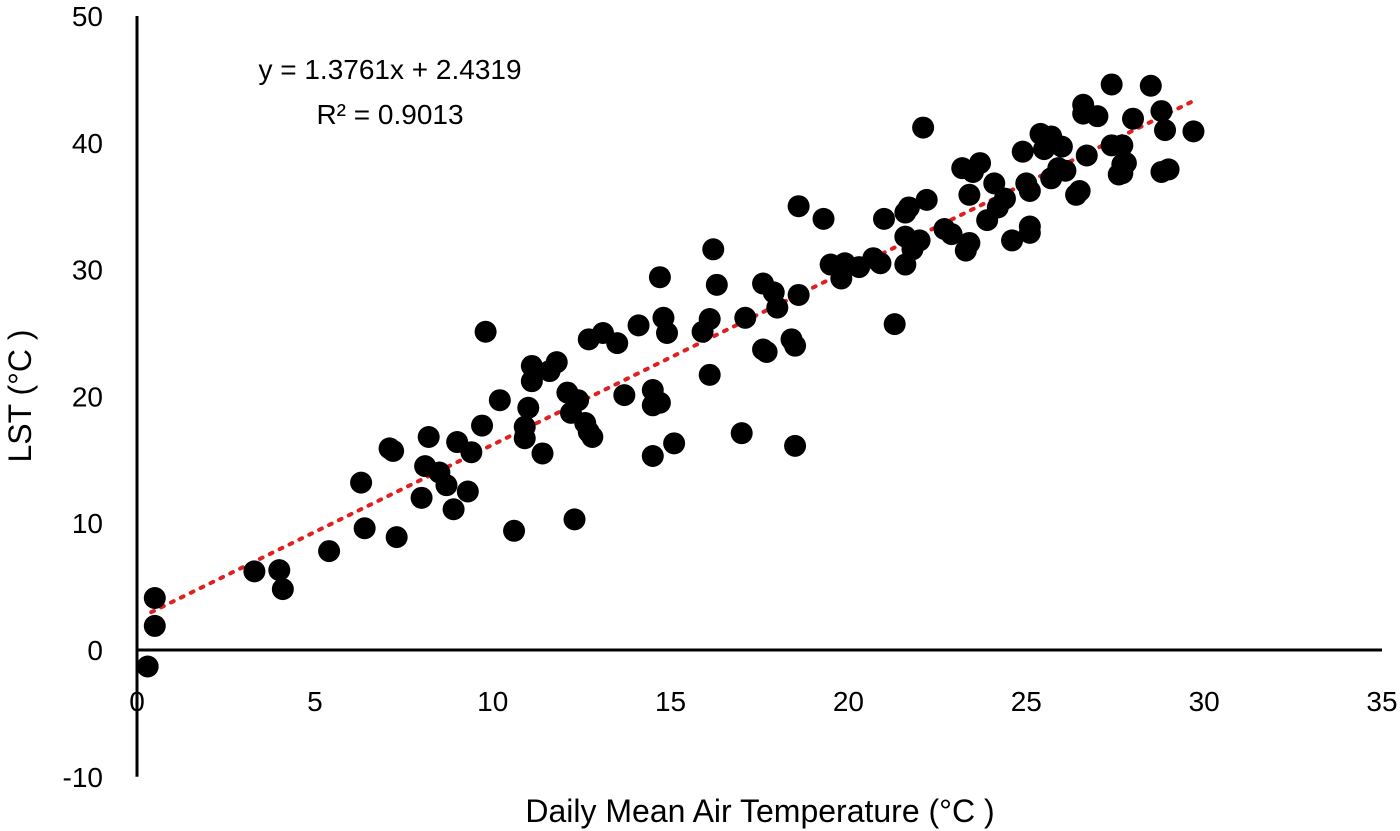  What do you see at coordinates (389, 69) in the screenshot?
I see `trendline-equation: y = 1.3761x + 2.4319` at bounding box center [389, 69].